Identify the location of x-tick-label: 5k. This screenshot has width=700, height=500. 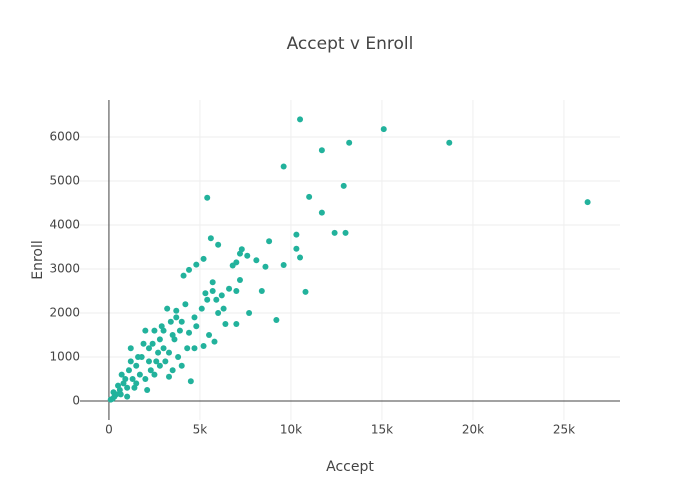
(200, 430).